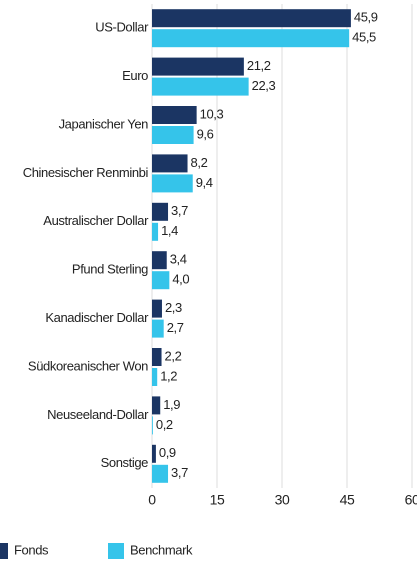 Image resolution: width=417 pixels, height=563 pixels. I want to click on value-label: 8,2, so click(199, 162).